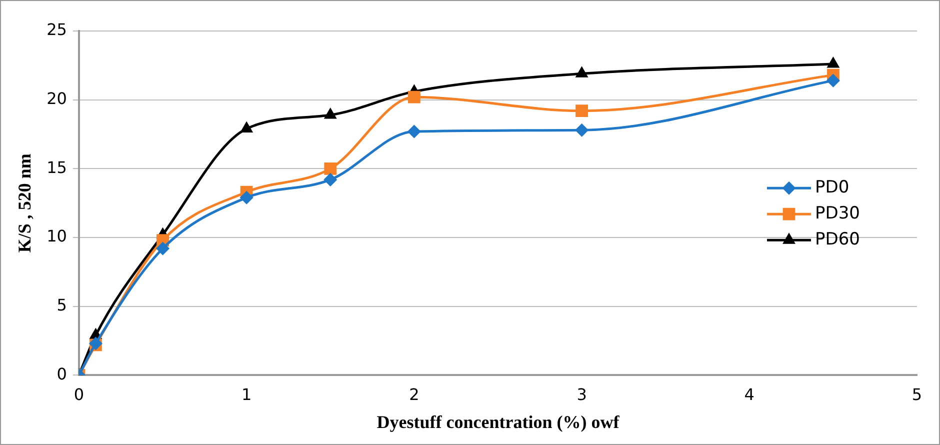 This screenshot has width=940, height=445. I want to click on x-axis-title: Dyestuff concentration (%) owf, so click(498, 422).